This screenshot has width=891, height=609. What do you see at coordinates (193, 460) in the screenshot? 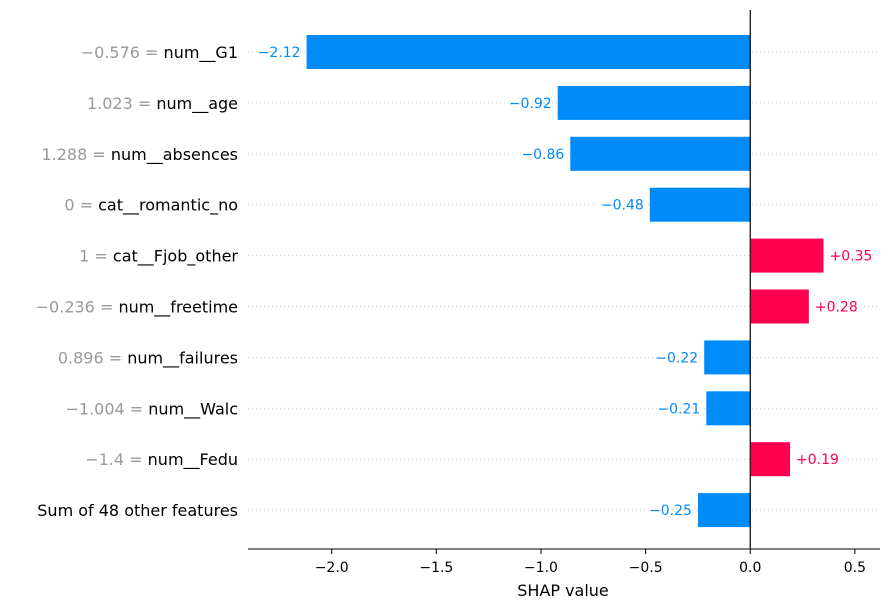
I see `feature-name: num__Fedu` at bounding box center [193, 460].